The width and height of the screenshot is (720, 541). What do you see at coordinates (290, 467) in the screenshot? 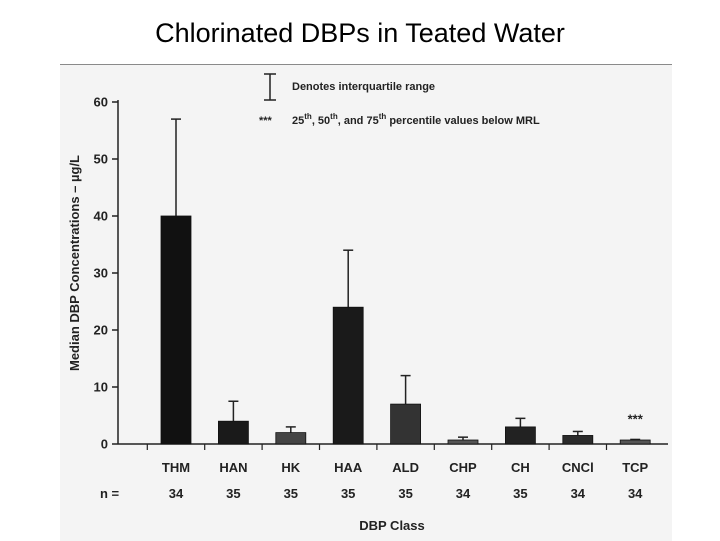
I see `x-category-label: HK` at bounding box center [290, 467].